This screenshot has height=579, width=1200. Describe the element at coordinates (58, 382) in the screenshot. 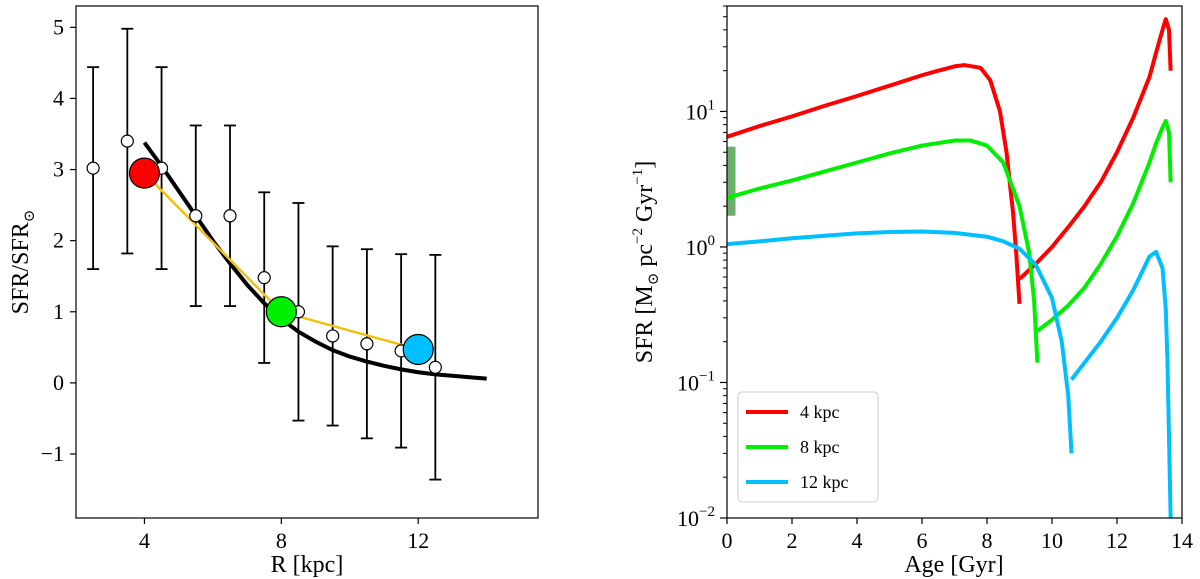

I see `y-tick-label: 0` at that location.